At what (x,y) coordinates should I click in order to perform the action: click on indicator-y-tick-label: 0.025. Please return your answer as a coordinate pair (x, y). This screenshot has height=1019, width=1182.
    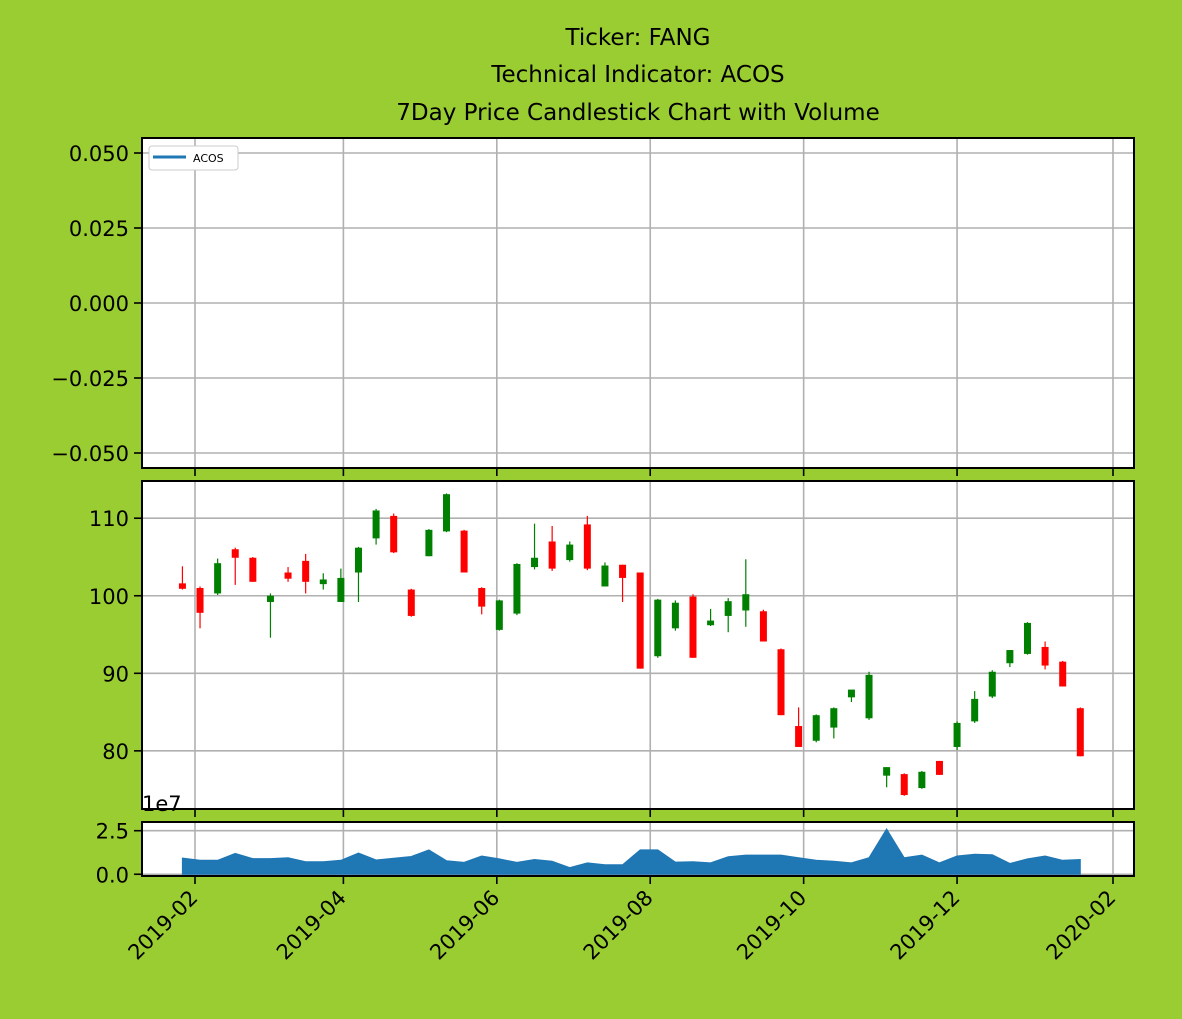
    Looking at the image, I should click on (99, 229).